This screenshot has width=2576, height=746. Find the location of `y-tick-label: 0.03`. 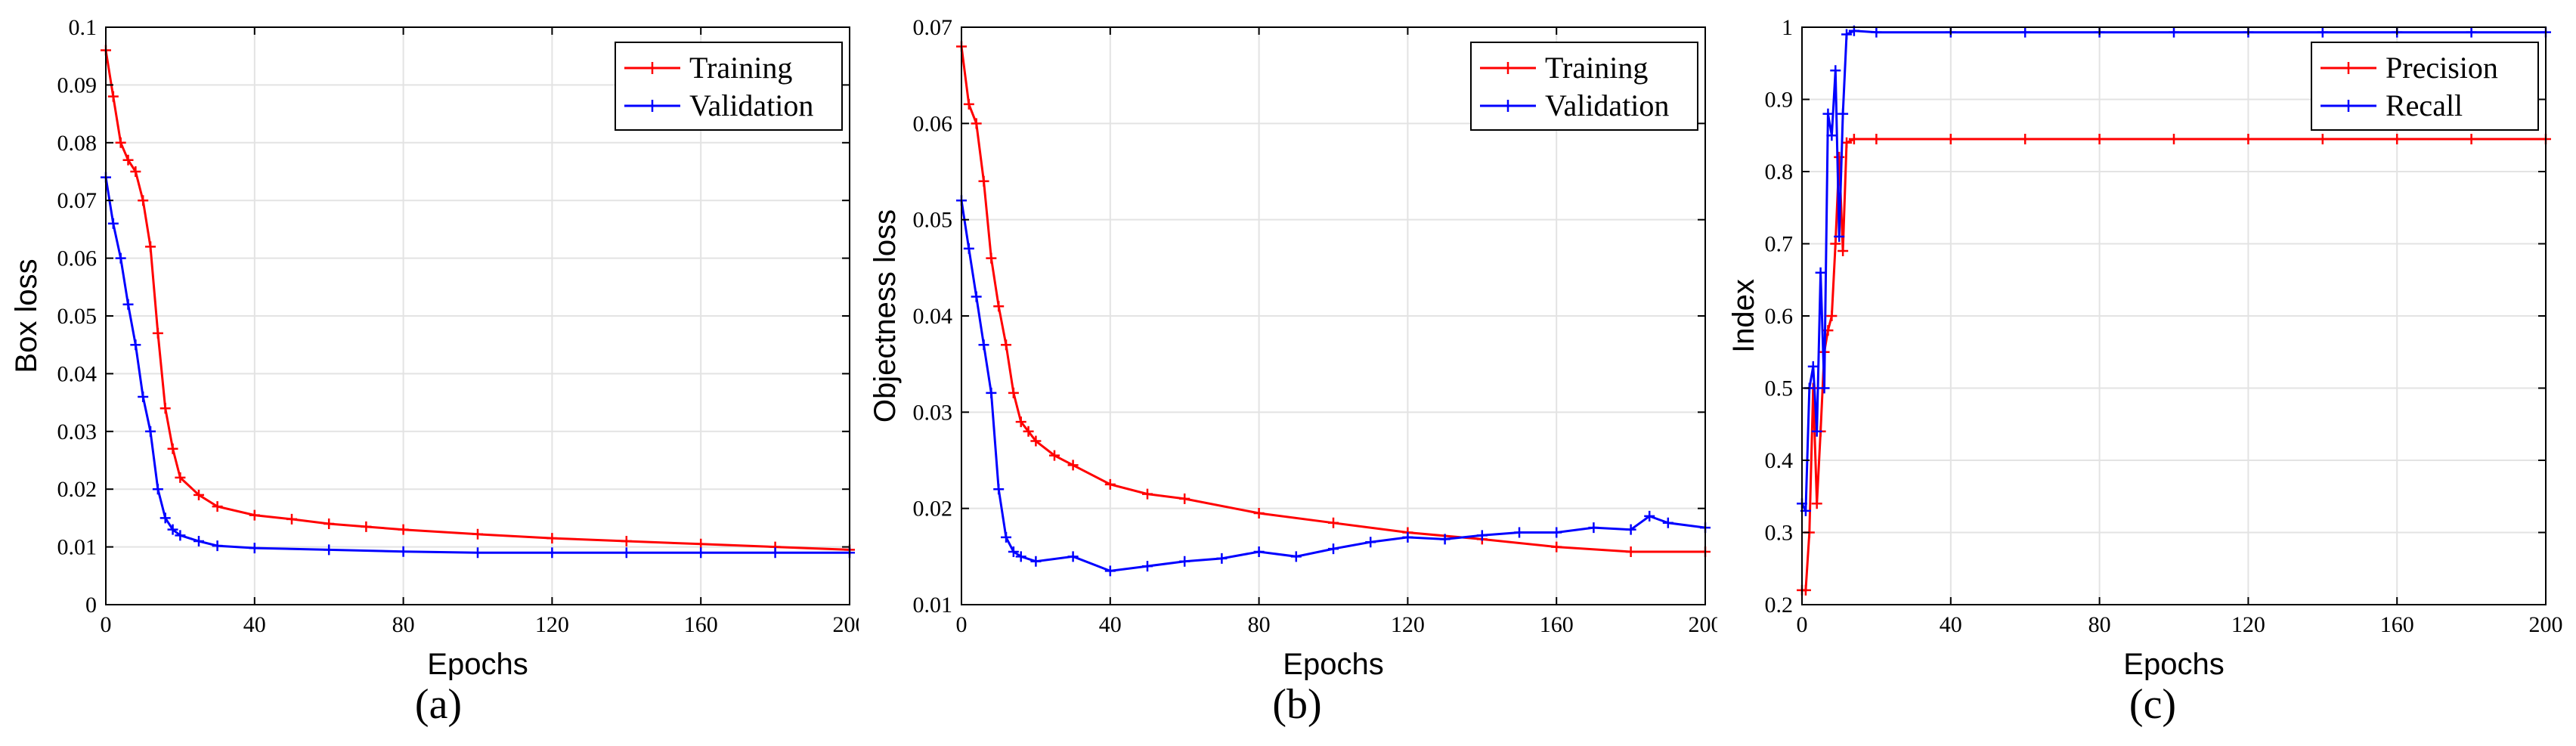

y-tick-label: 0.03 is located at coordinates (77, 432).